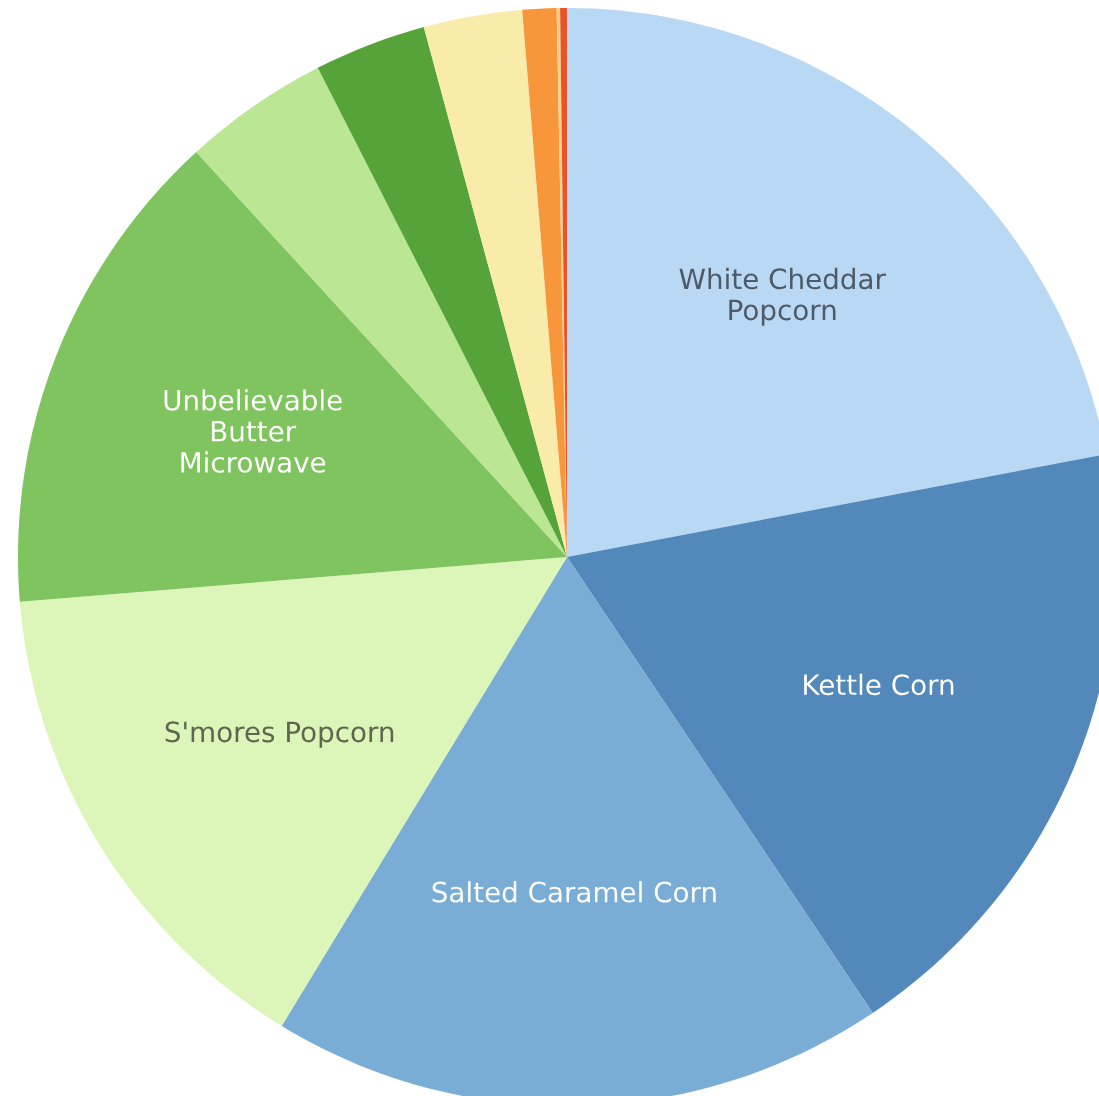  Describe the element at coordinates (879, 684) in the screenshot. I see `slice-label: Kettle Corn` at that location.